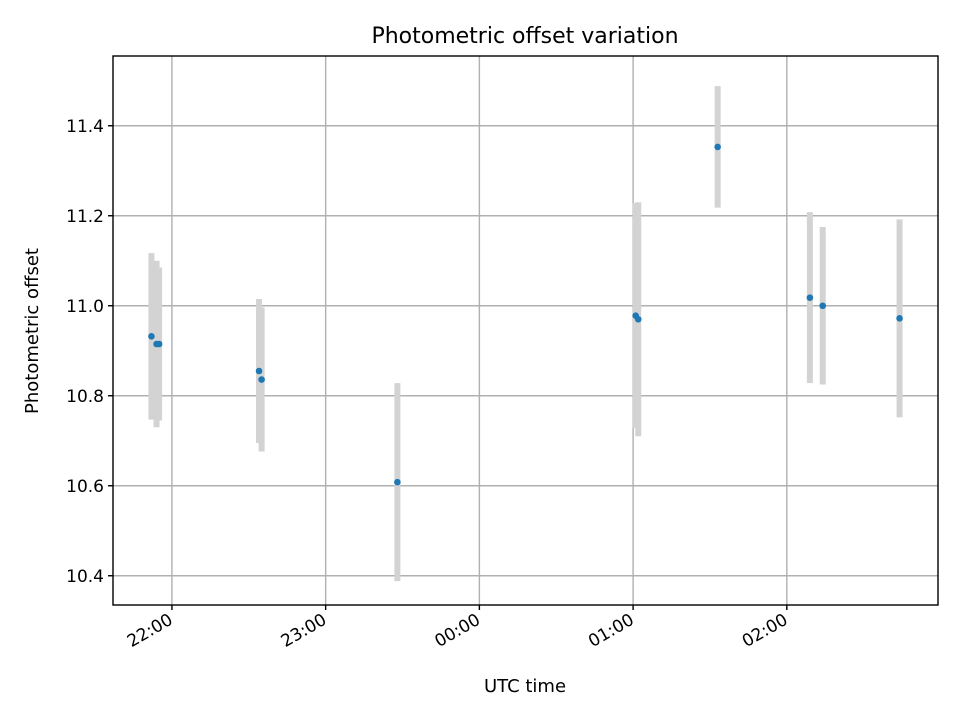 Image resolution: width=960 pixels, height=720 pixels. I want to click on y-axis-label: Photometric offset, so click(32, 331).